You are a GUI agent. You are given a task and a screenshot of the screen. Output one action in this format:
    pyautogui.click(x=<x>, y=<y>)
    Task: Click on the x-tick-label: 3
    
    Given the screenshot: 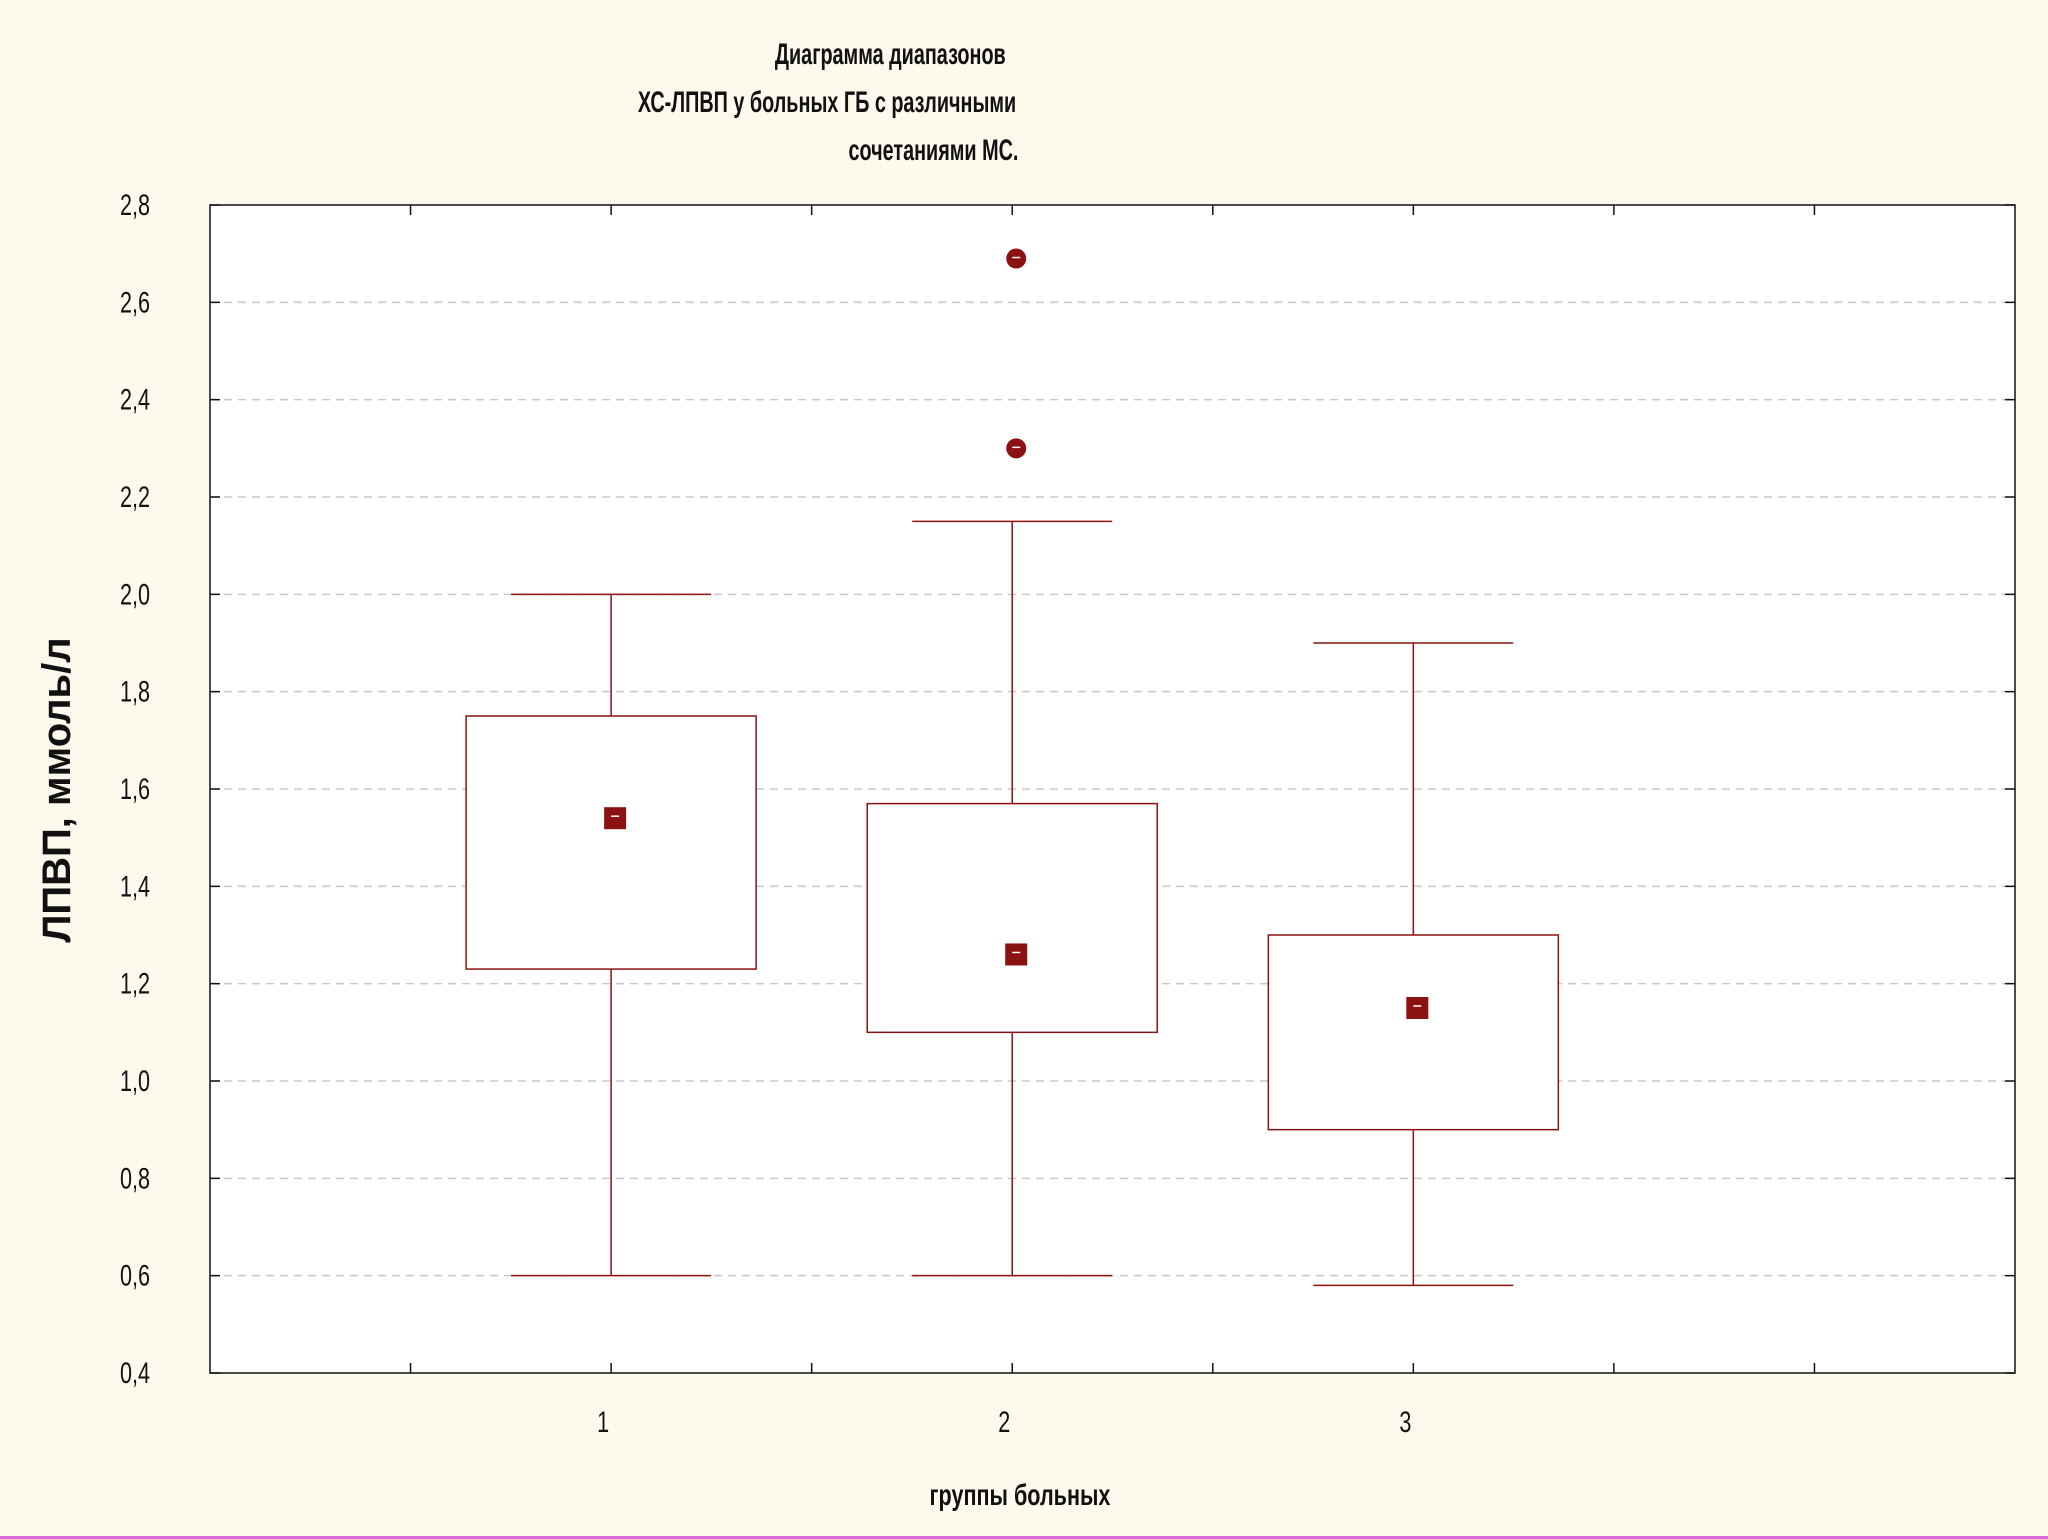 What is the action you would take?
    pyautogui.click(x=1405, y=1421)
    